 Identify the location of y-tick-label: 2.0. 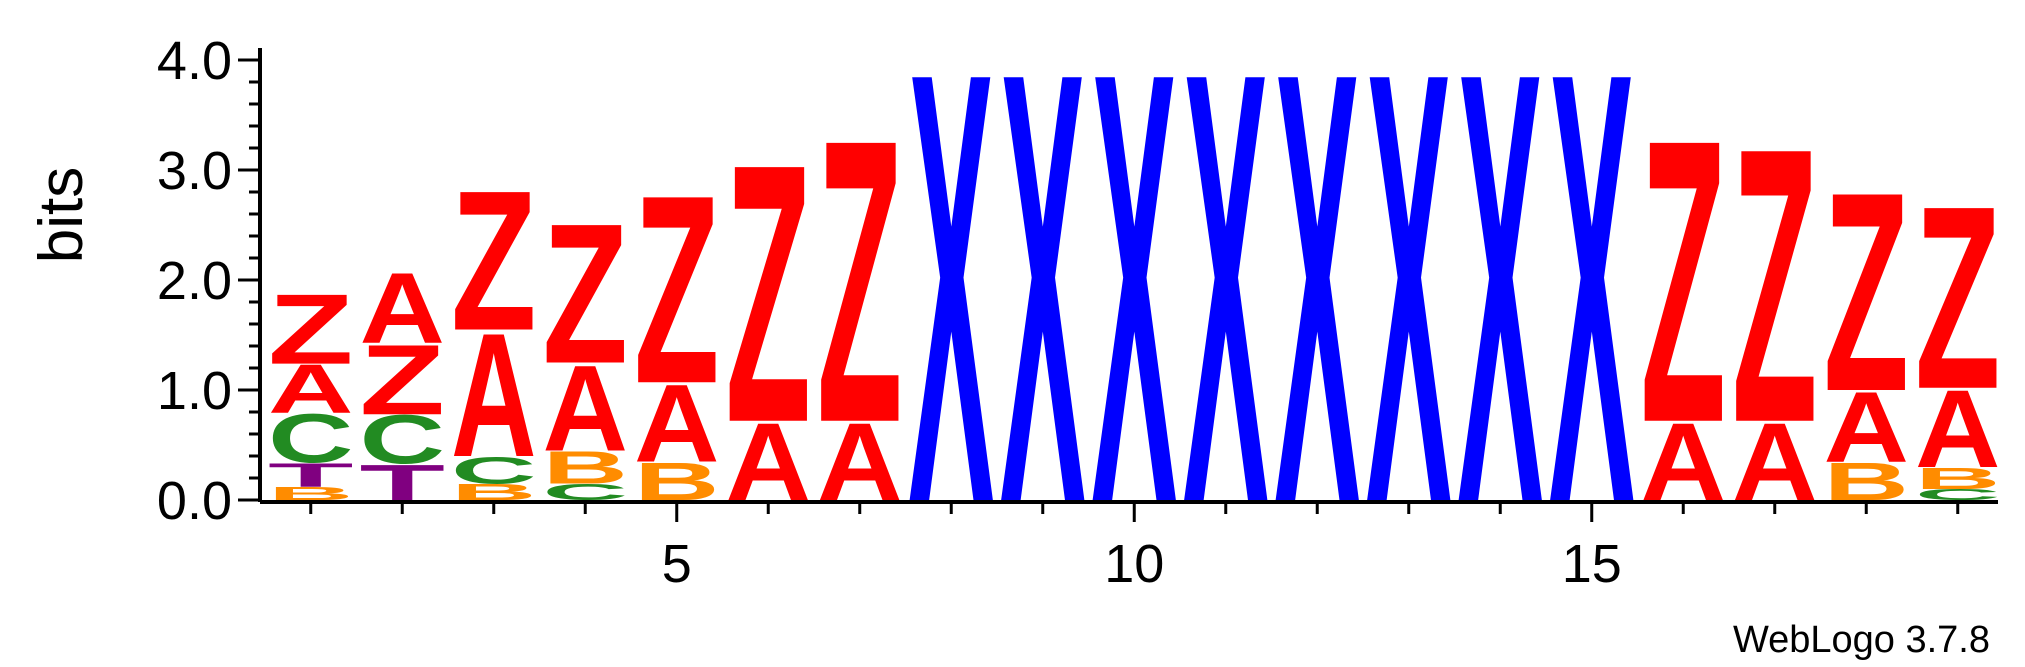
(194, 281).